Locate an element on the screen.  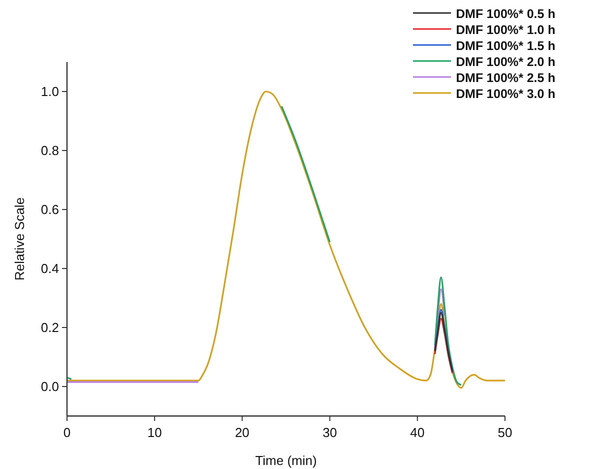
y-tick-label: 0.0 is located at coordinates (49, 386).